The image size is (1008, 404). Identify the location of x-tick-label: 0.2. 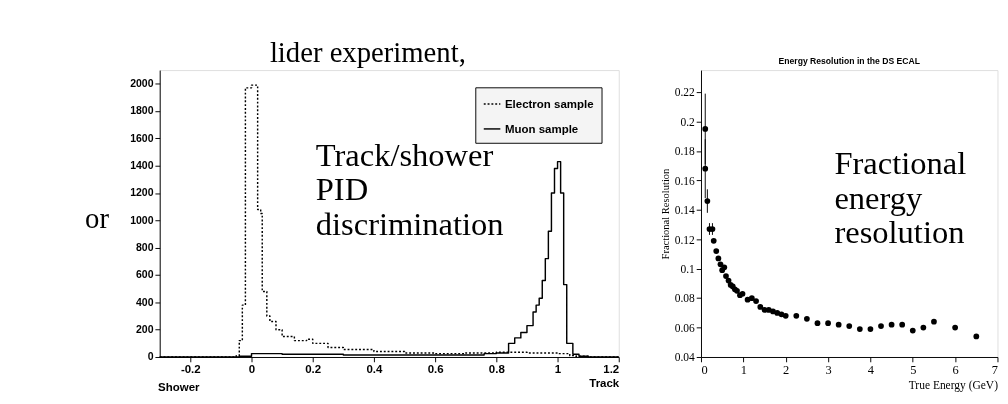
(313, 368).